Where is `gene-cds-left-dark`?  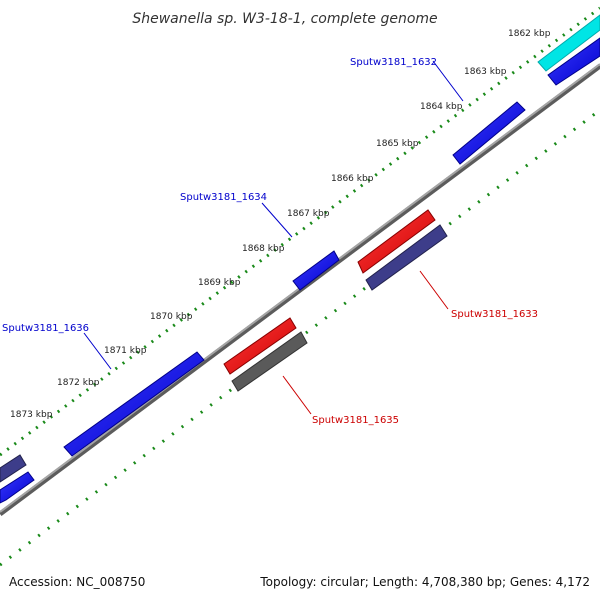
gene-cds-left-dark is located at coordinates (13, 468).